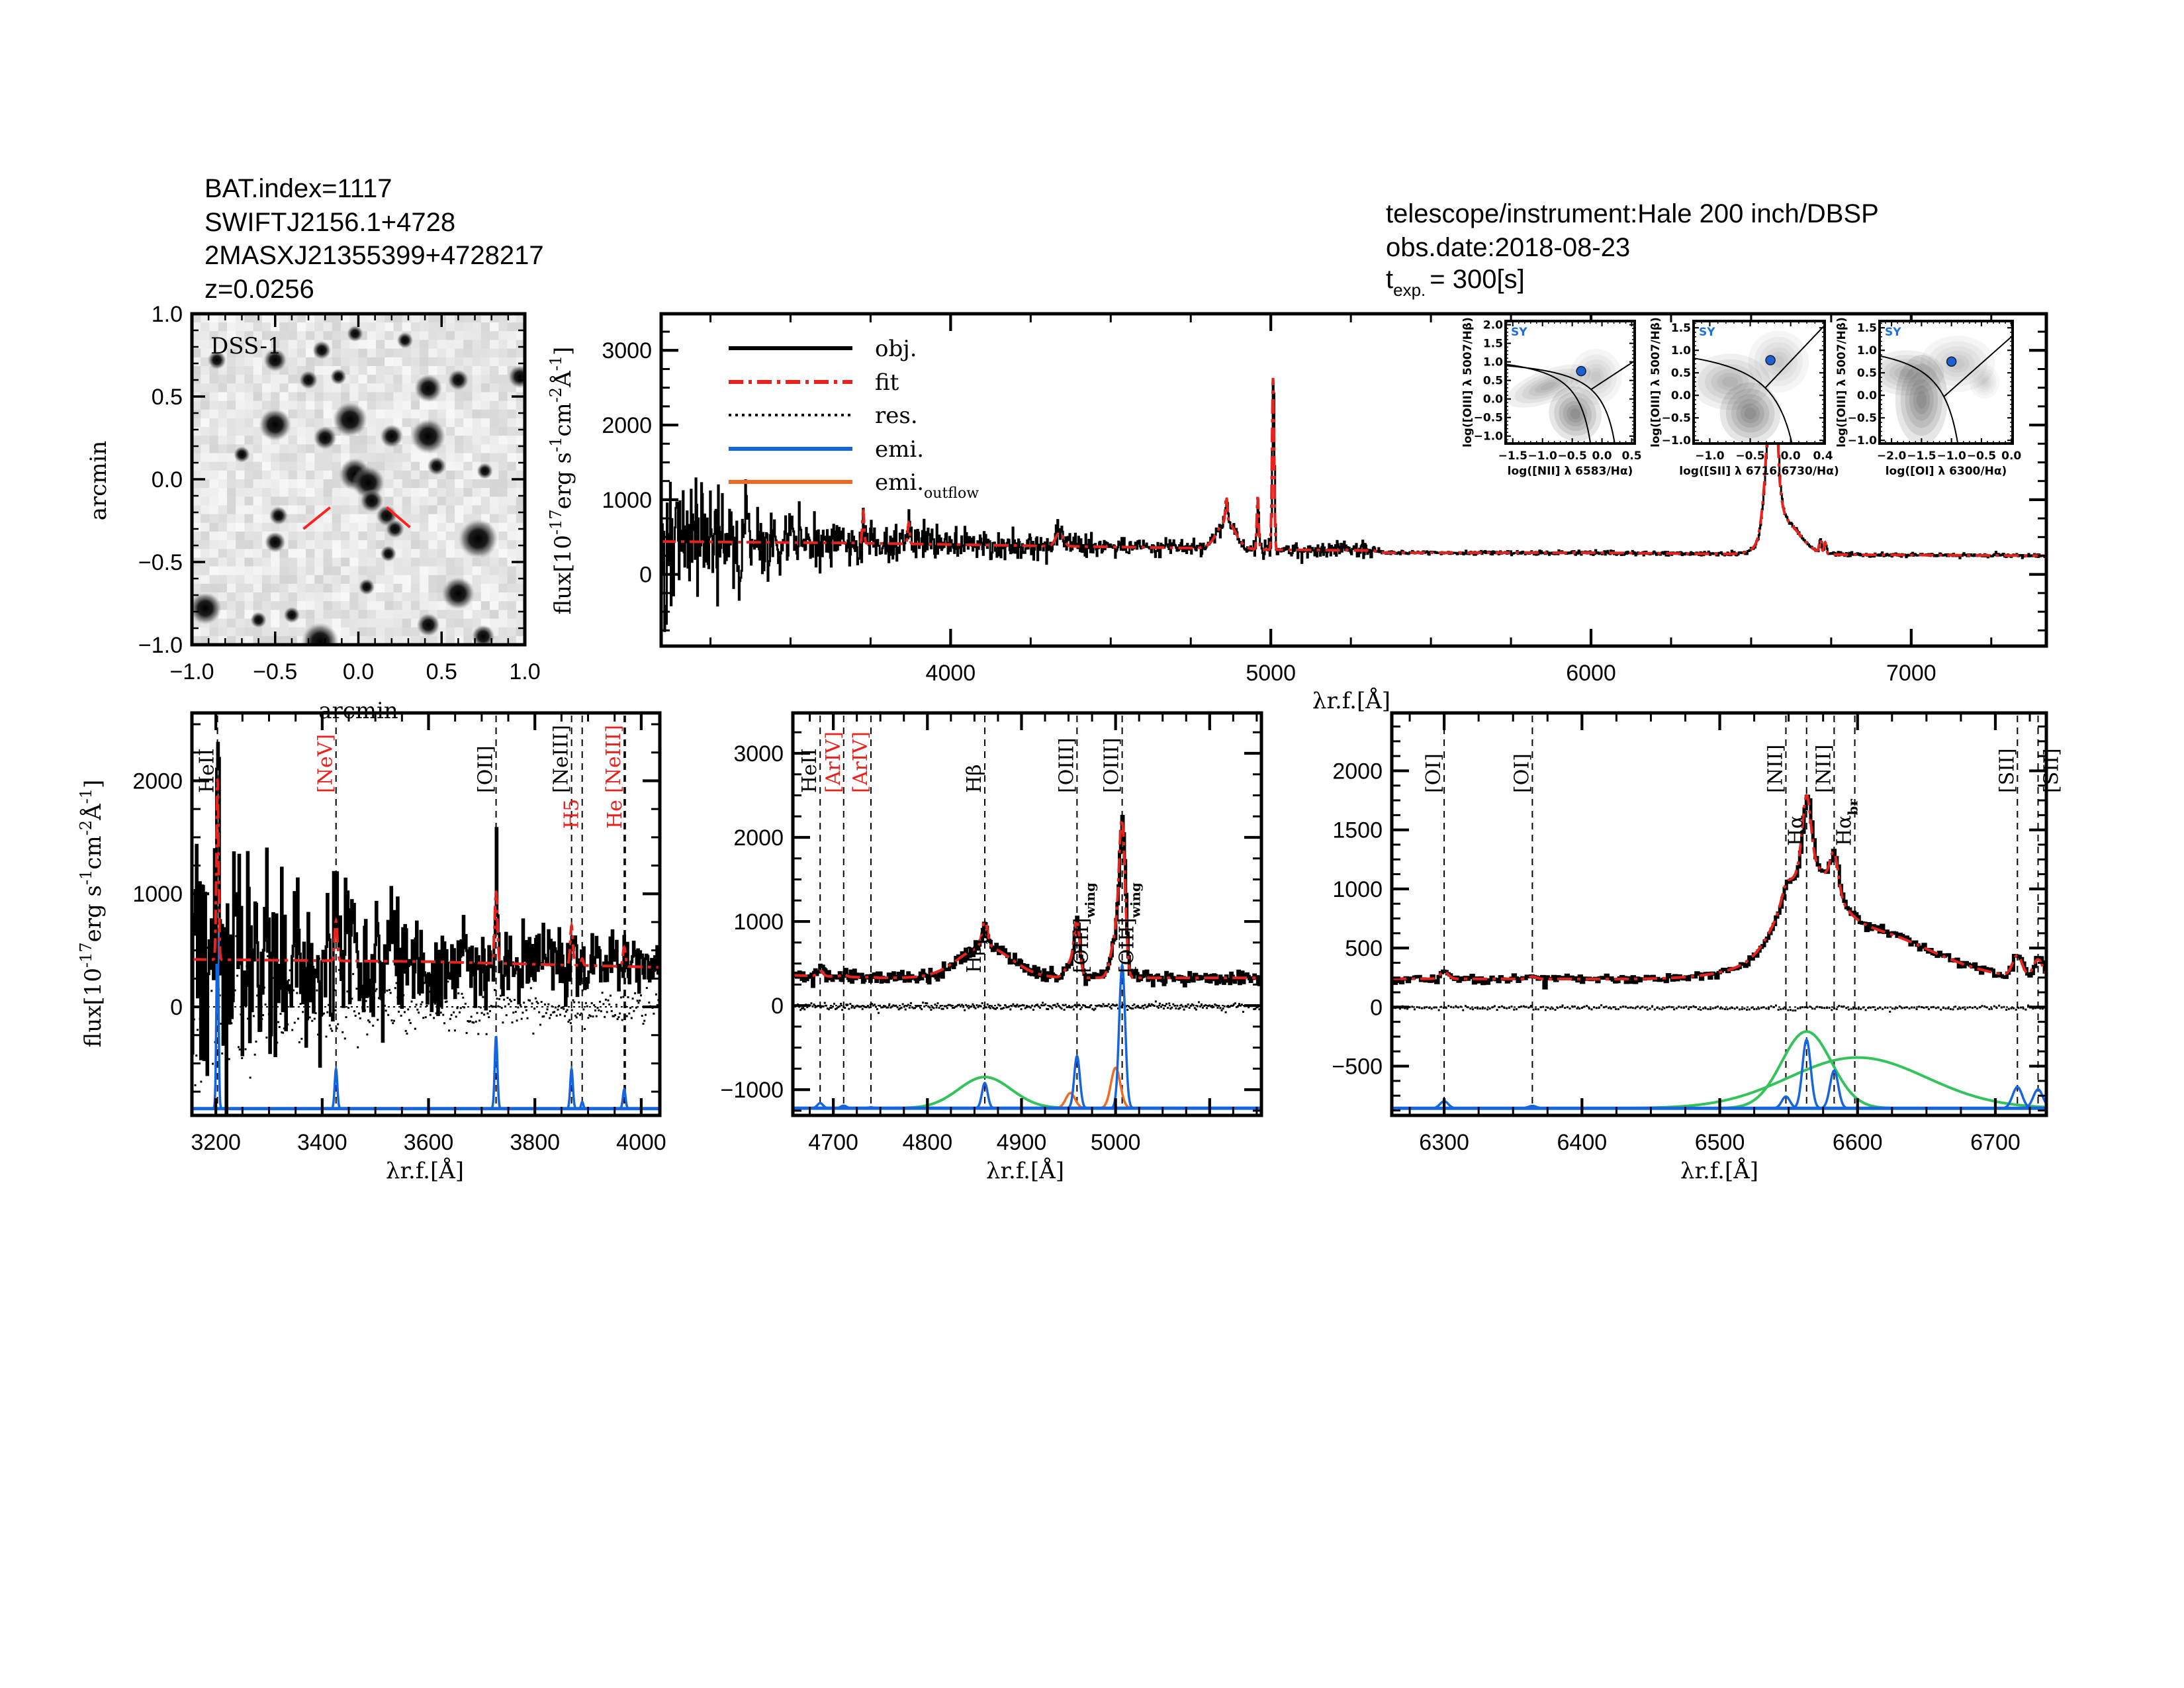  What do you see at coordinates (216, 1142) in the screenshot?
I see `x-tick-label: 3200` at bounding box center [216, 1142].